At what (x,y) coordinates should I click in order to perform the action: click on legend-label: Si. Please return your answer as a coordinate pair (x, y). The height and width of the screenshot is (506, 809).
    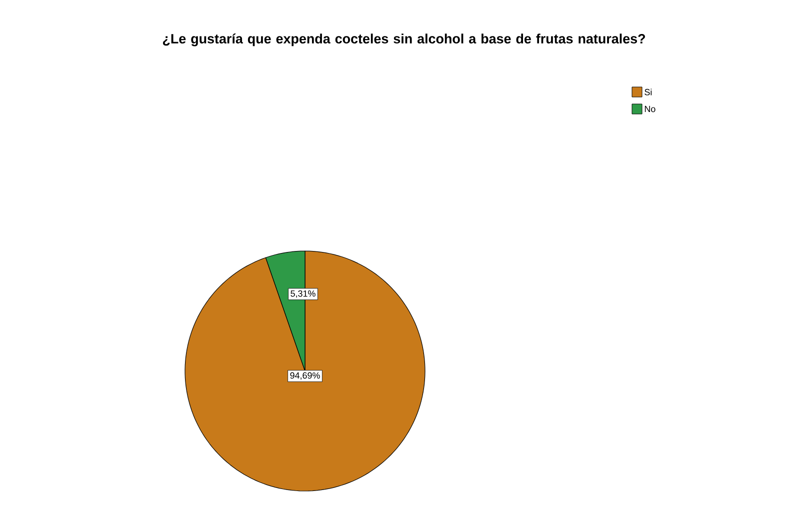
    Looking at the image, I should click on (648, 92).